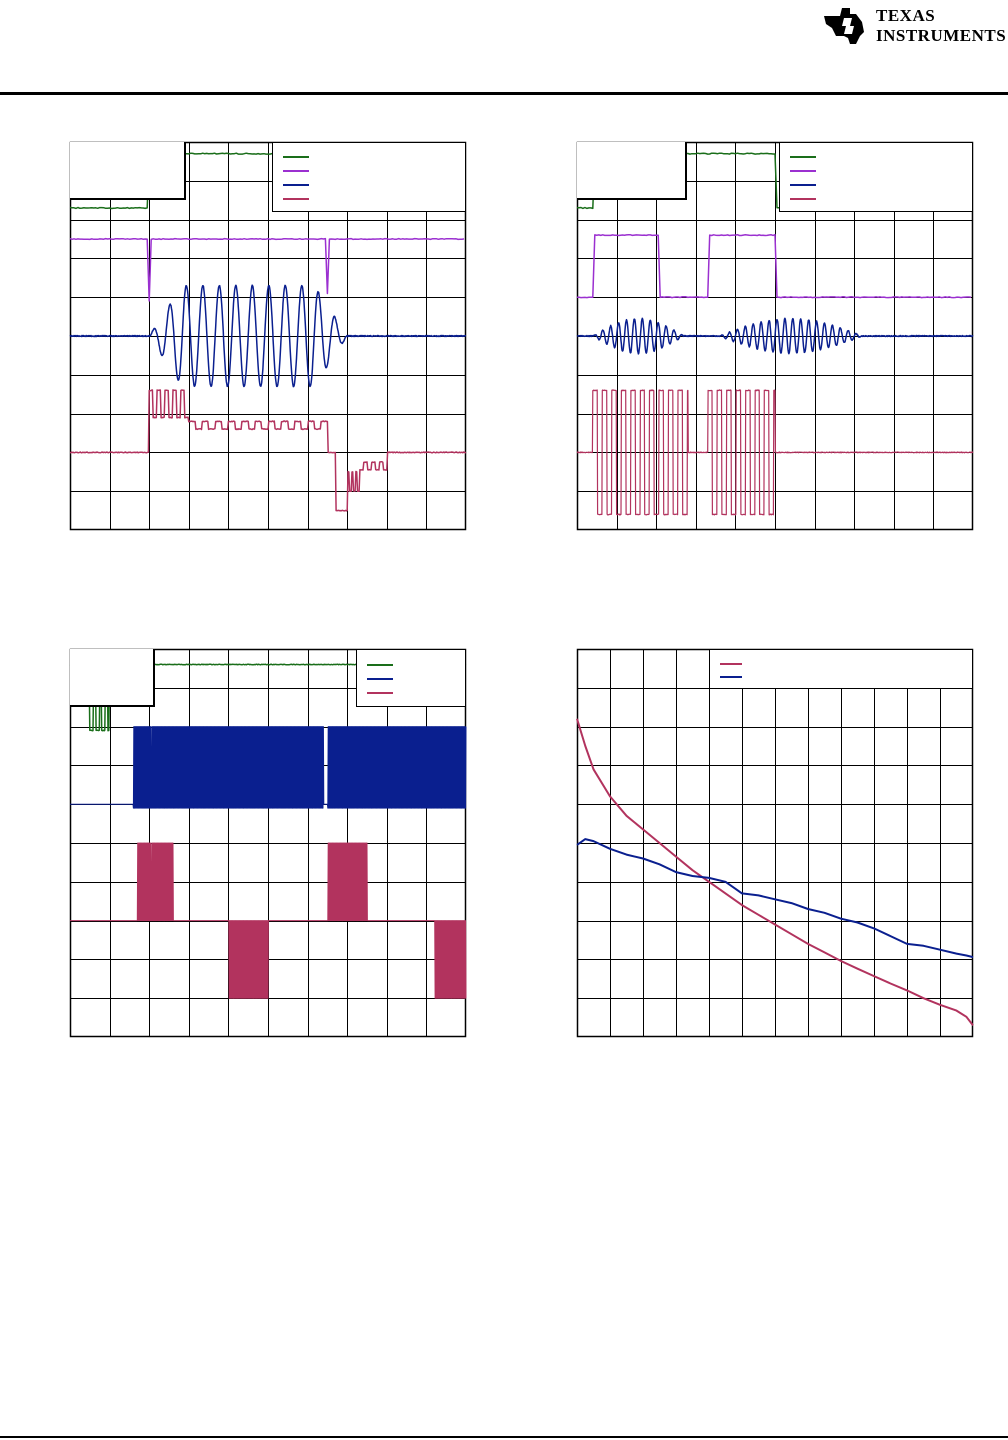  I want to click on series-navy-trace, so click(268, 768).